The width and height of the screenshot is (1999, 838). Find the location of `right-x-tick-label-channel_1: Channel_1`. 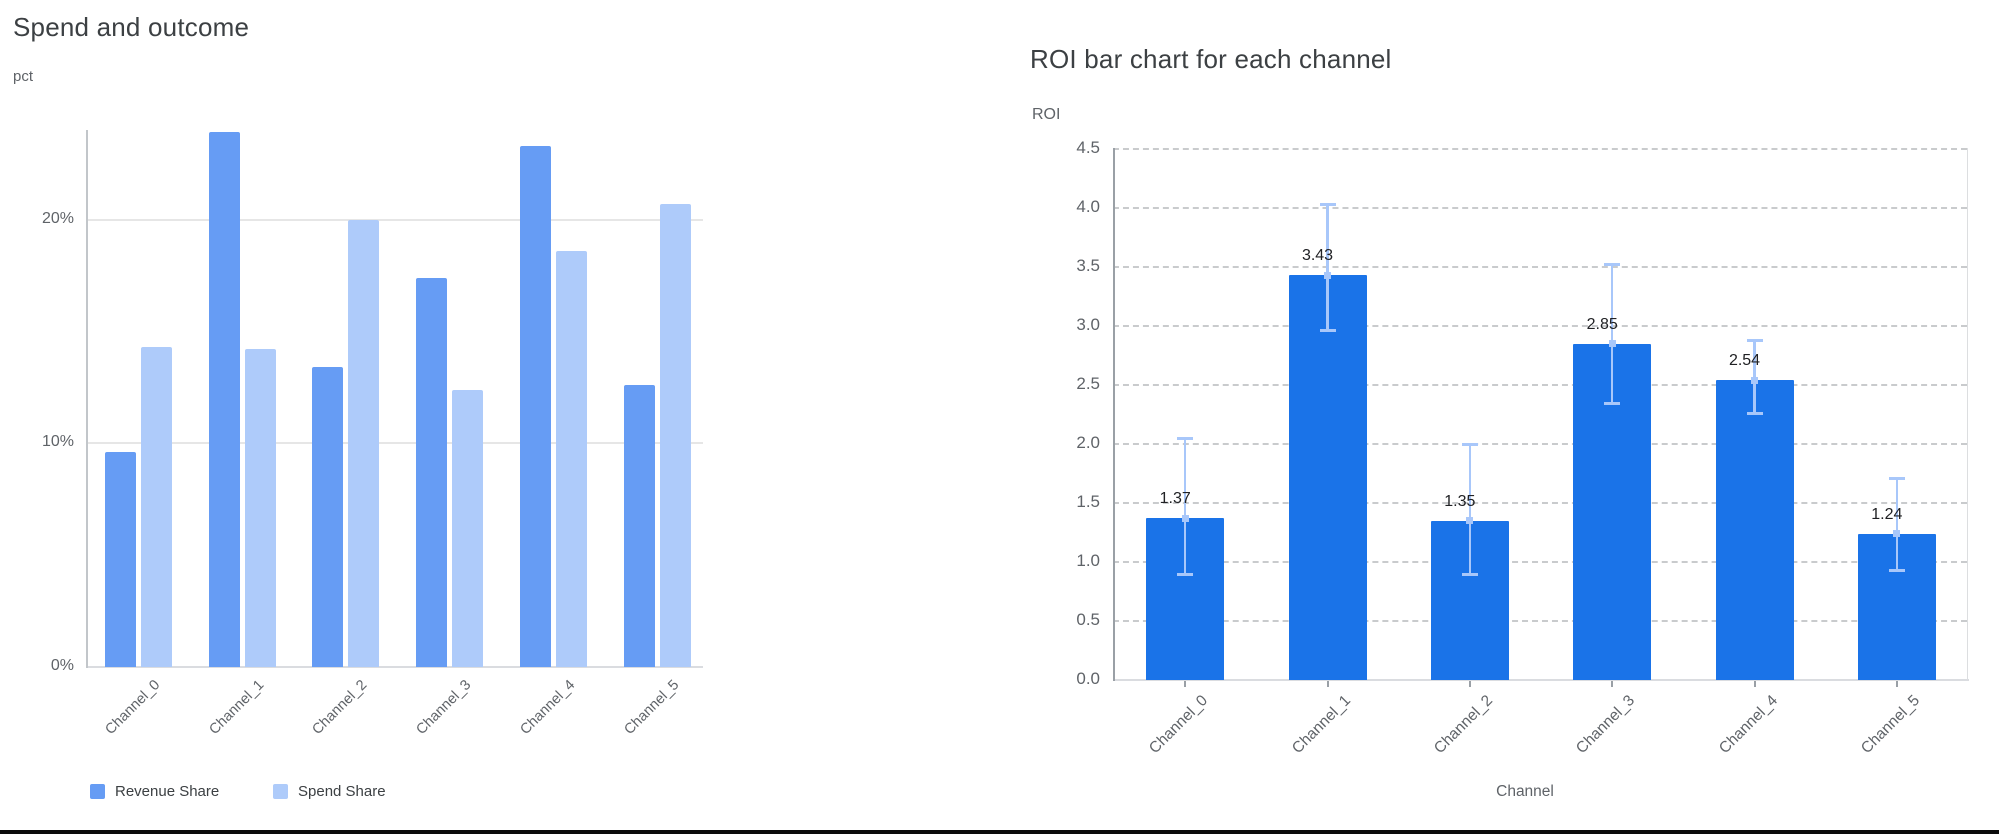

right-x-tick-label-channel_1: Channel_1 is located at coordinates (1321, 725).